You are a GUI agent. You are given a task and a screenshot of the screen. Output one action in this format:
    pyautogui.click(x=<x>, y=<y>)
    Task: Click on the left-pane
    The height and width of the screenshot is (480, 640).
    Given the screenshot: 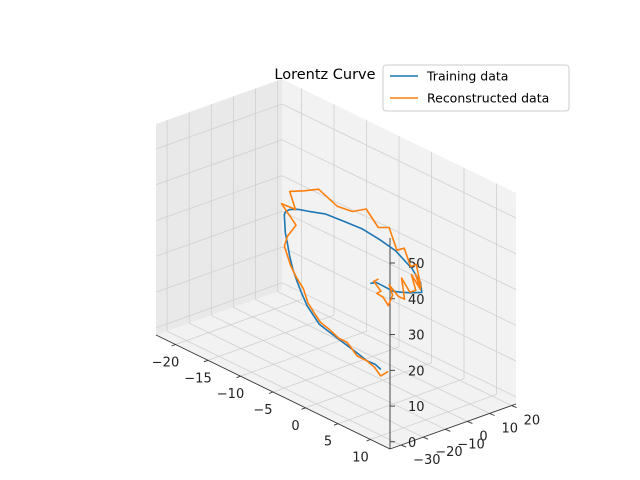 What is the action you would take?
    pyautogui.click(x=219, y=207)
    